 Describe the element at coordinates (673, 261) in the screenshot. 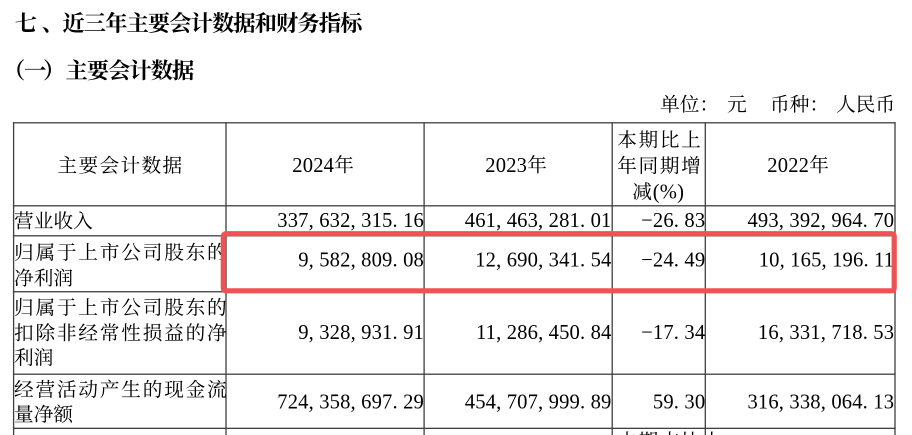

I see `svg-text: −24. 49` at that location.